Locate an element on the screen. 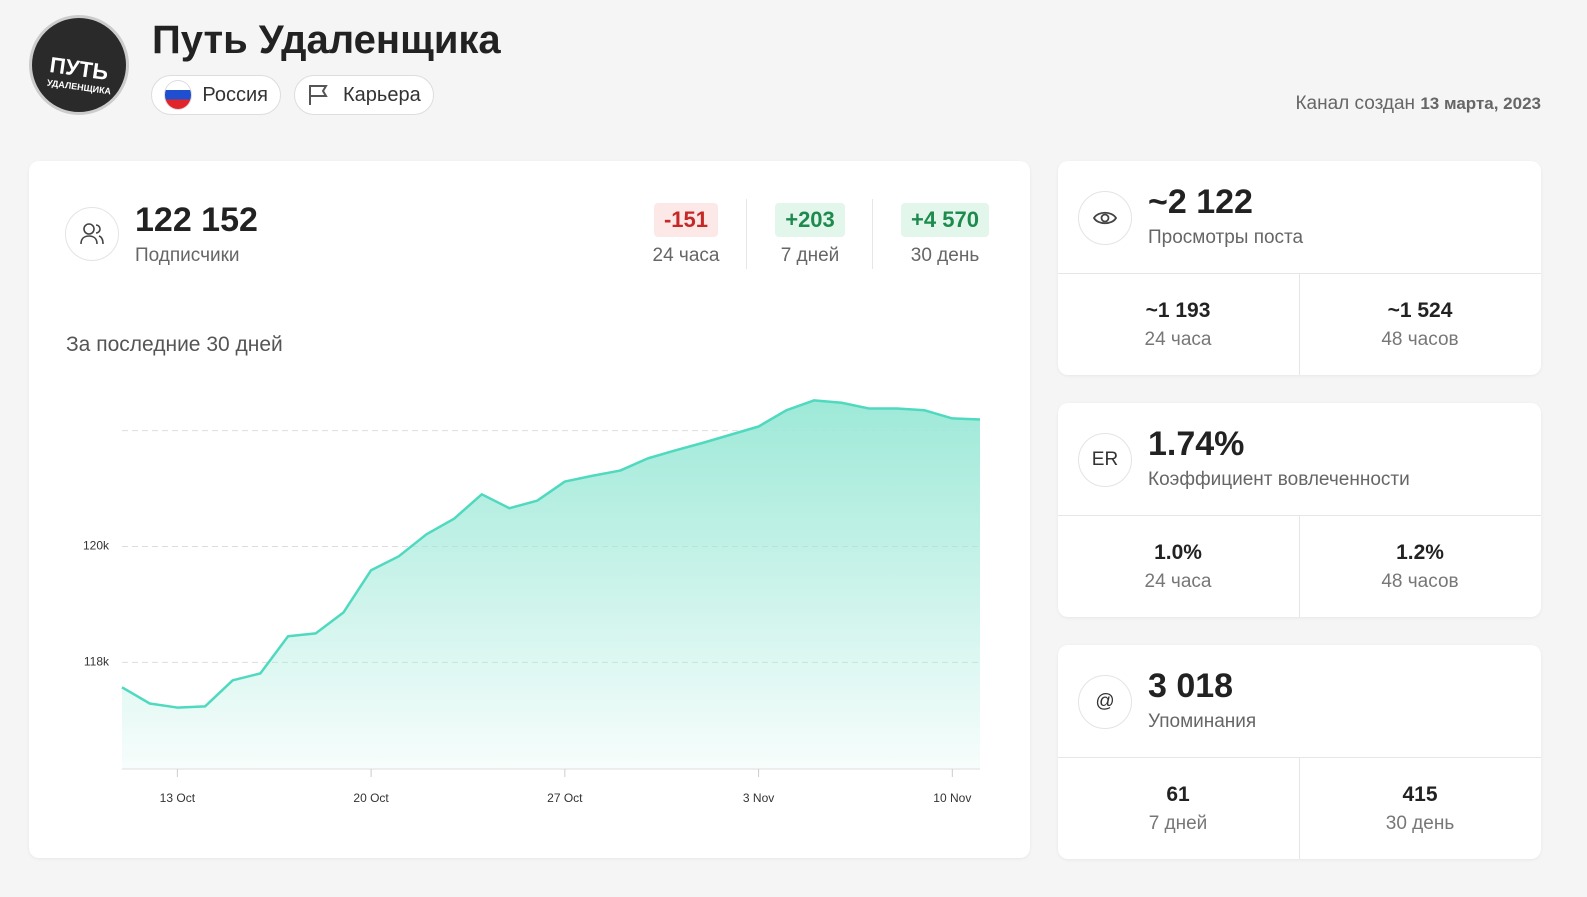  channel-title: Путь Удаленщика is located at coordinates (326, 40).